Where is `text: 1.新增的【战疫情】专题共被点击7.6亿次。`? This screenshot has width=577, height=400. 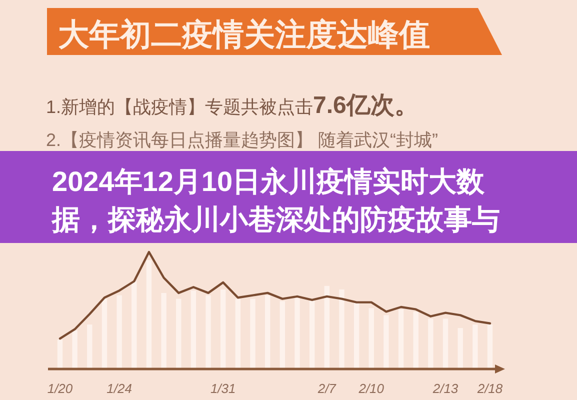 text: 1.新增的【战疫情】专题共被点击7.6亿次。 is located at coordinates (232, 105).